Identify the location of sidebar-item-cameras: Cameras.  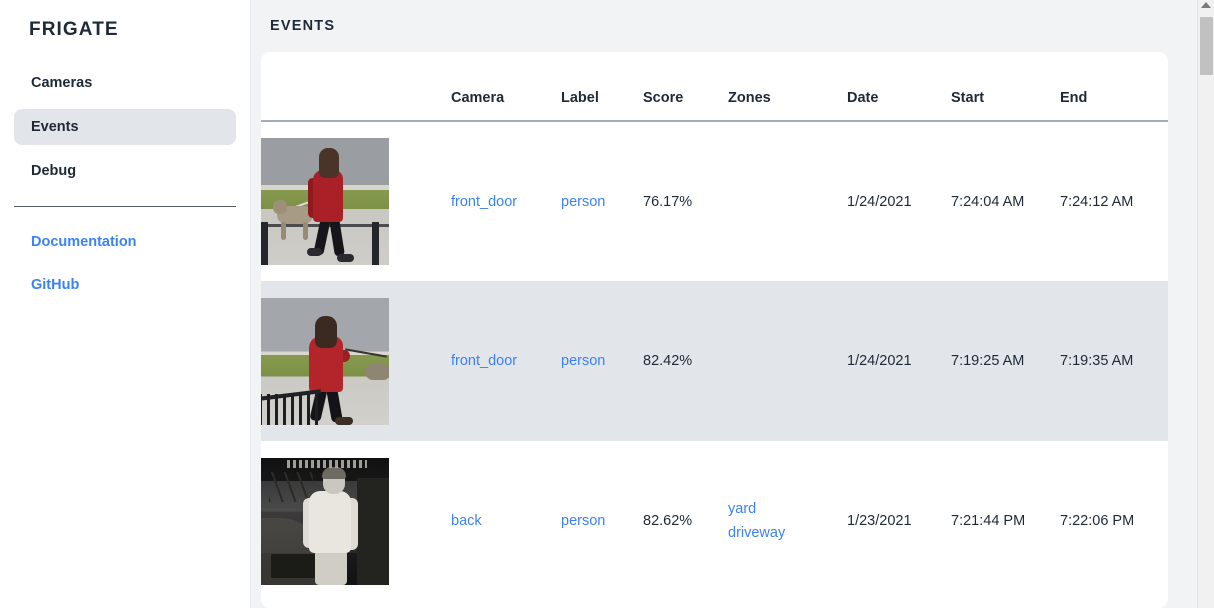
(62, 83).